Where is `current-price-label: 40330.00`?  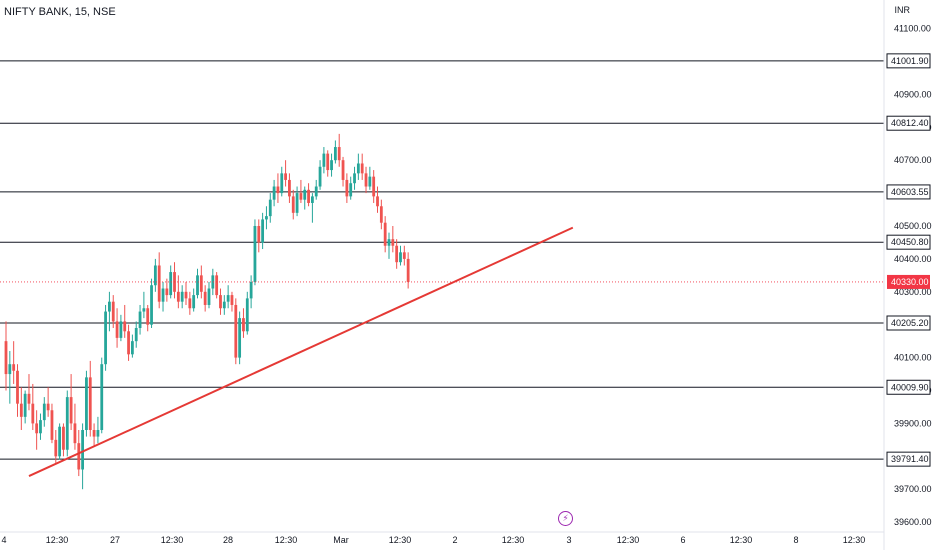 current-price-label: 40330.00 is located at coordinates (910, 282).